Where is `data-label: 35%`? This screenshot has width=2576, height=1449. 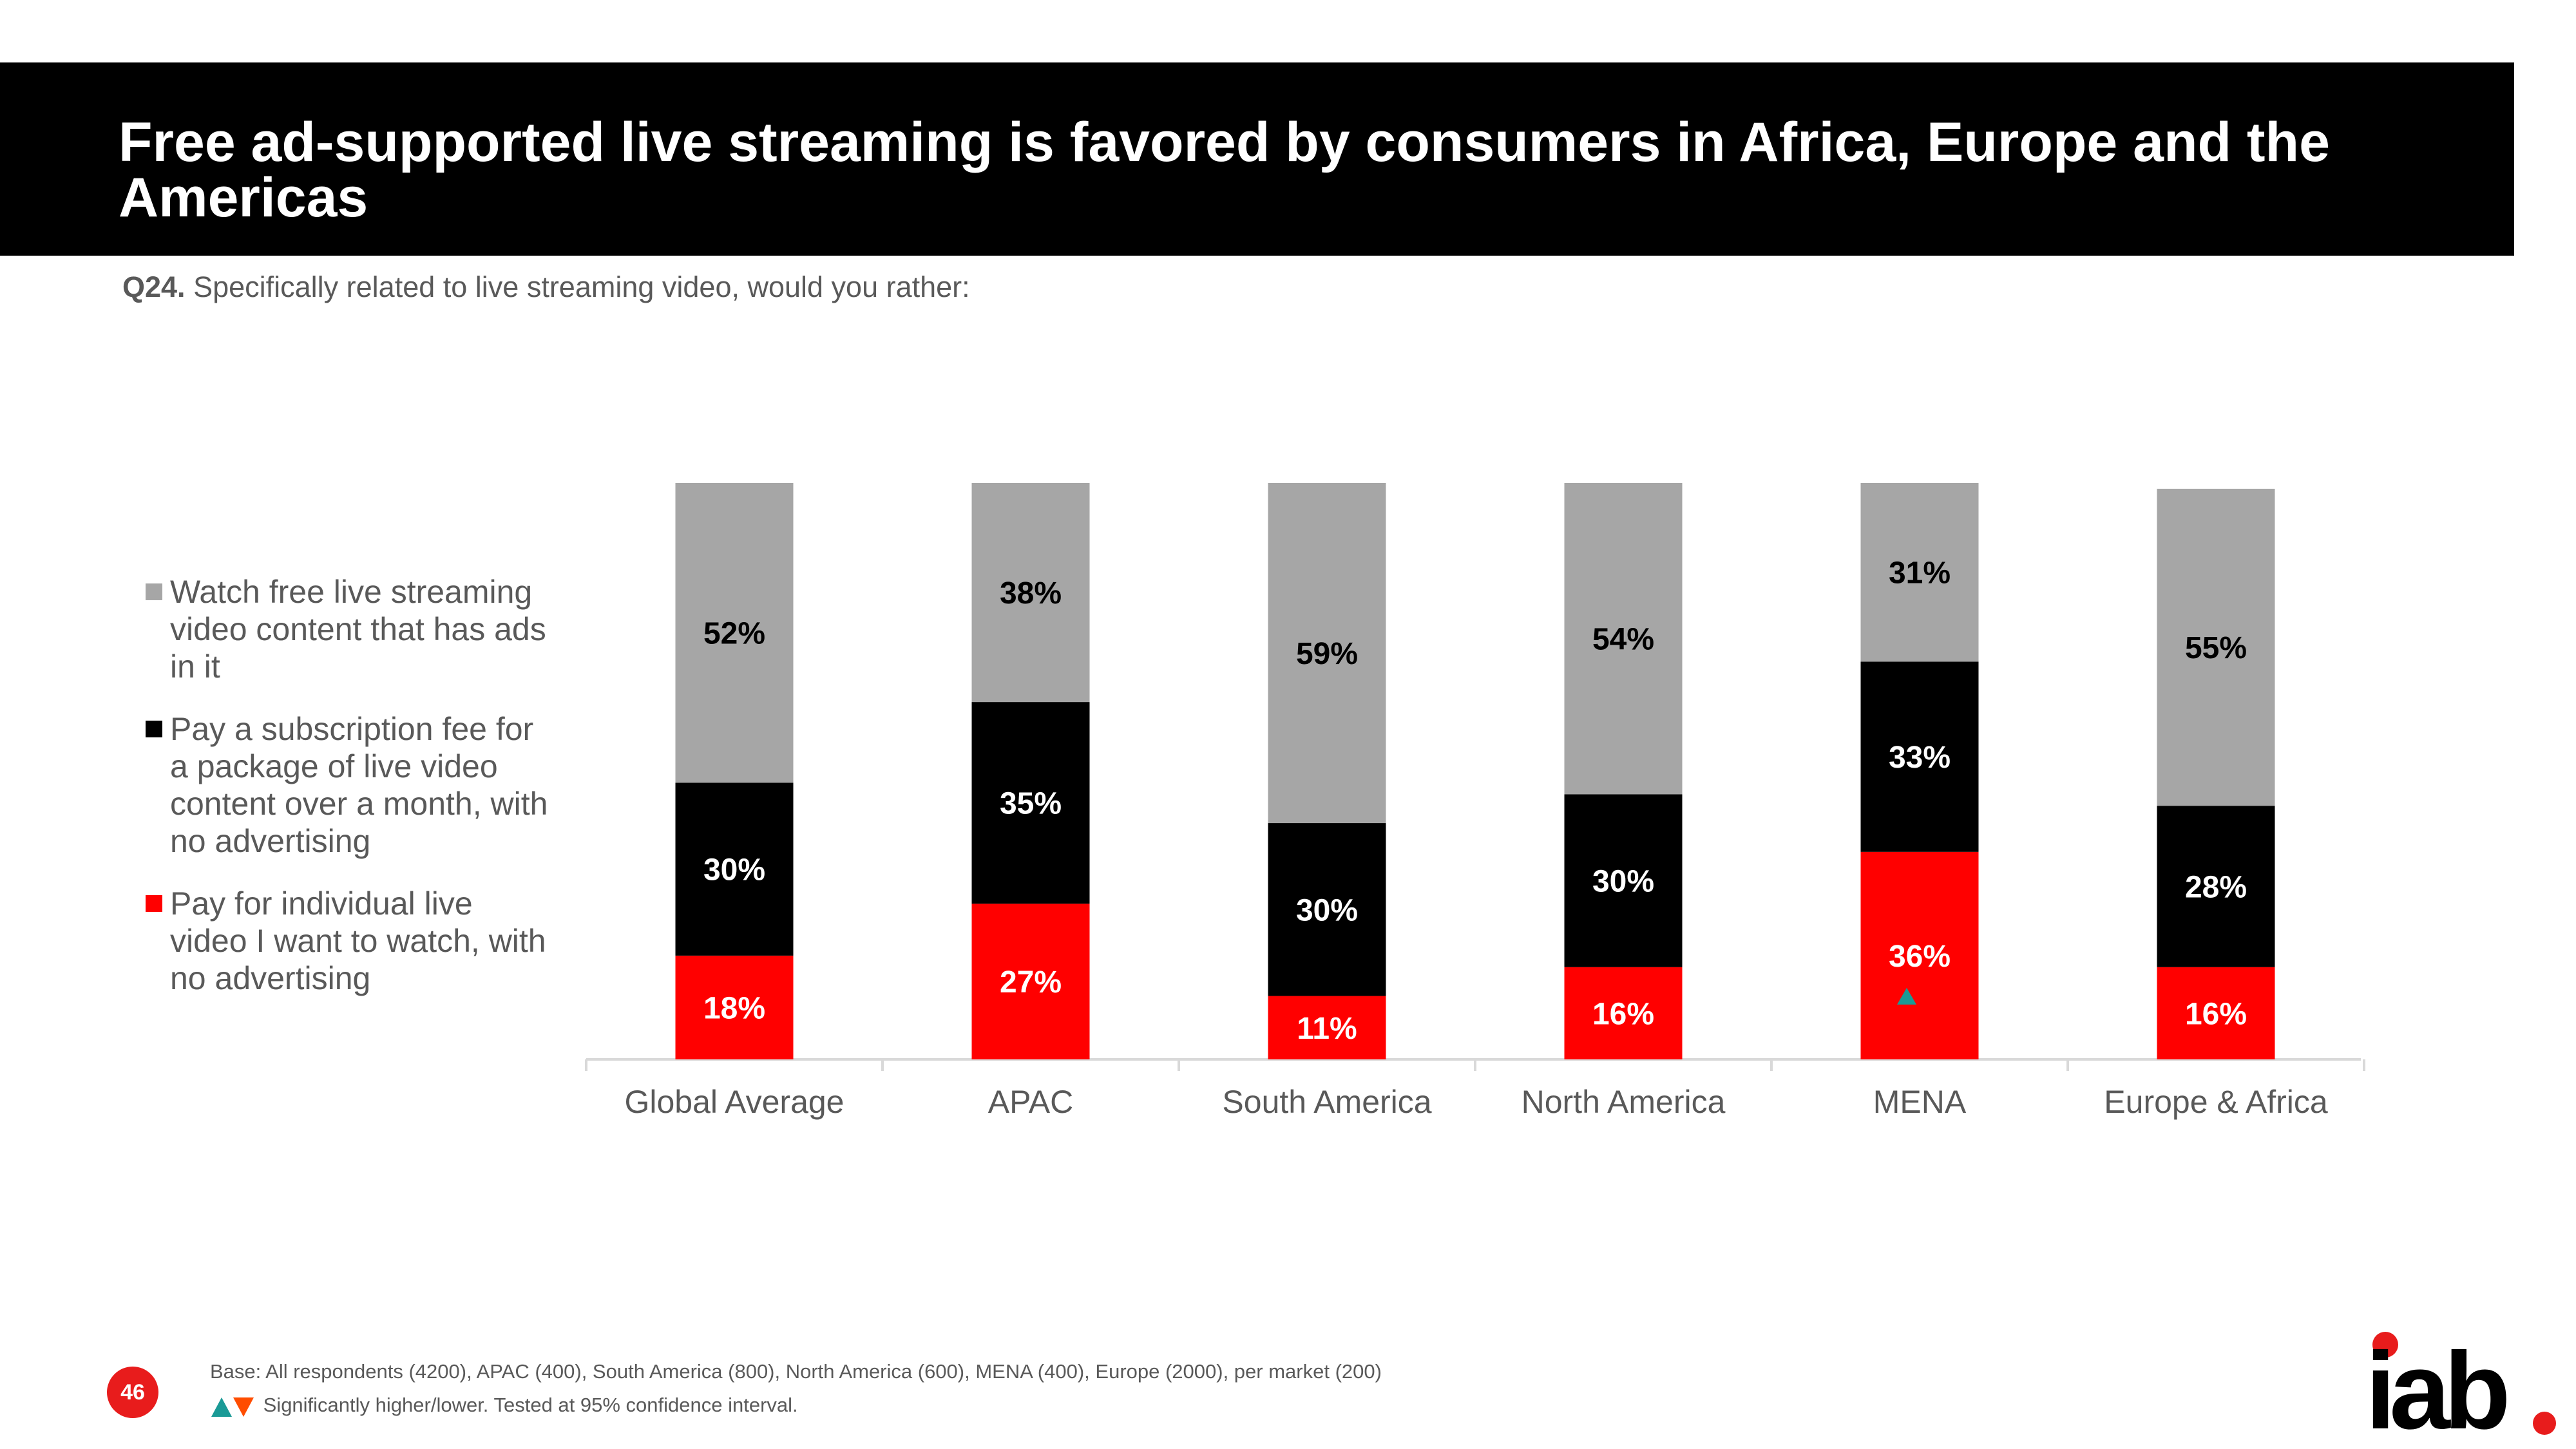 data-label: 35% is located at coordinates (1031, 804).